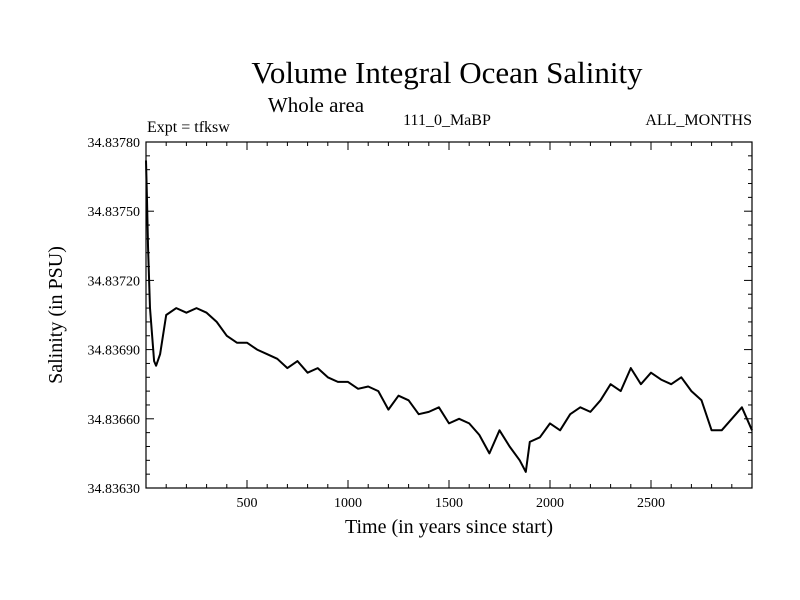 Image resolution: width=800 pixels, height=600 pixels. Describe the element at coordinates (447, 72) in the screenshot. I see `chart-title: Volume Integral Ocean Salinity` at that location.